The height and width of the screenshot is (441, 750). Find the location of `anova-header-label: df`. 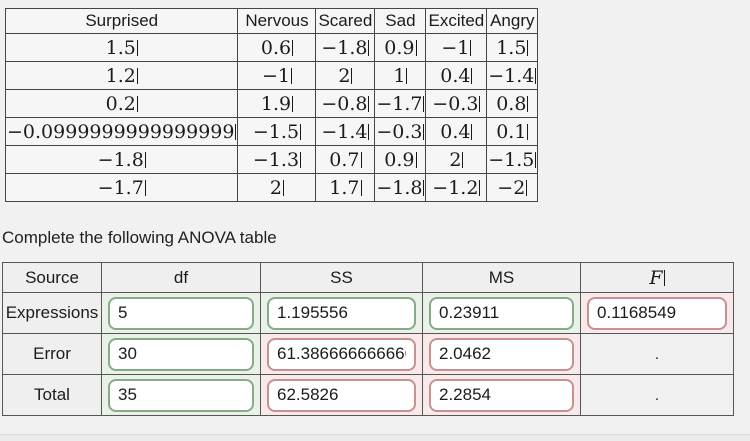

anova-header-label: df is located at coordinates (181, 277).